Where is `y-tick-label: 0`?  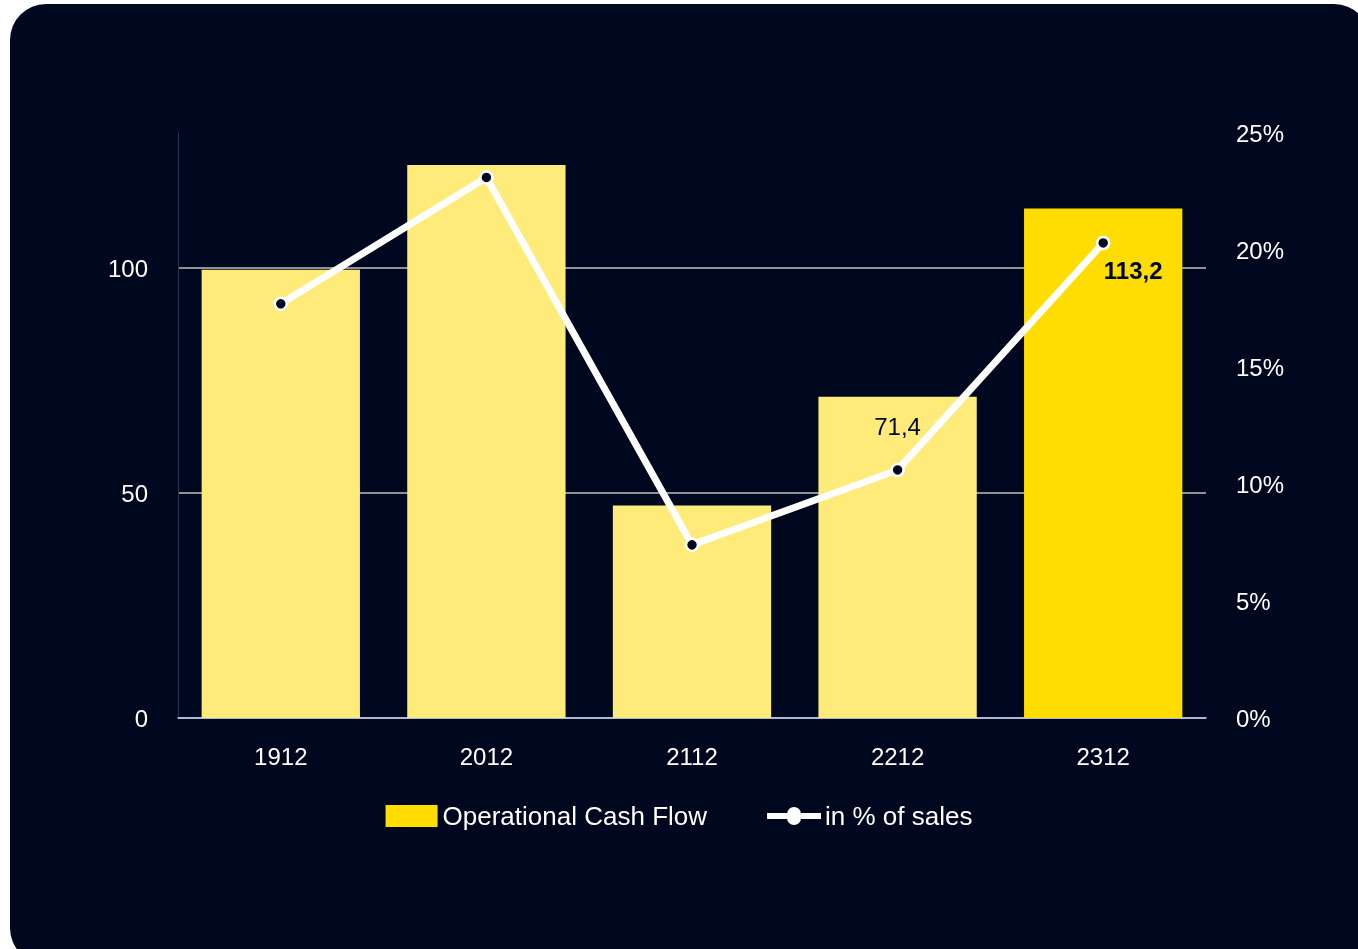 y-tick-label: 0 is located at coordinates (141, 718).